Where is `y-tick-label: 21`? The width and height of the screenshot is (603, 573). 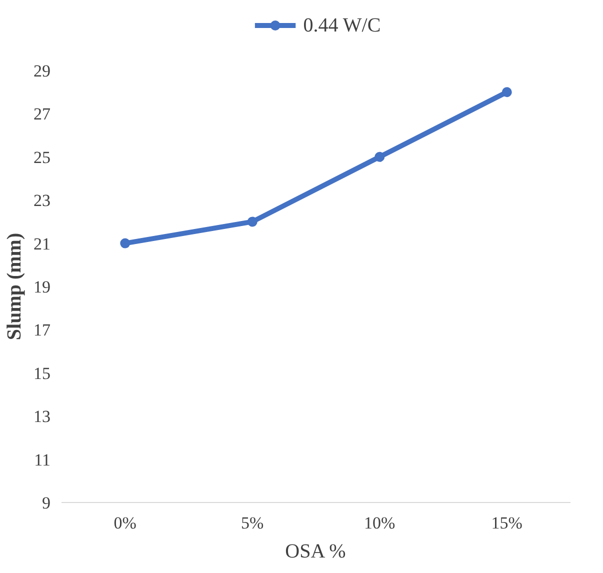
y-tick-label: 21 is located at coordinates (42, 244).